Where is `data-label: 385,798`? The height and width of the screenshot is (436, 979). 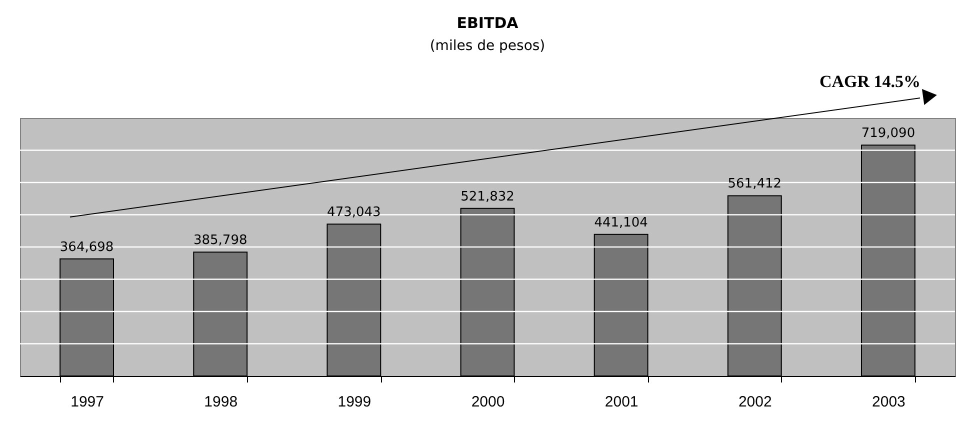
data-label: 385,798 is located at coordinates (220, 240).